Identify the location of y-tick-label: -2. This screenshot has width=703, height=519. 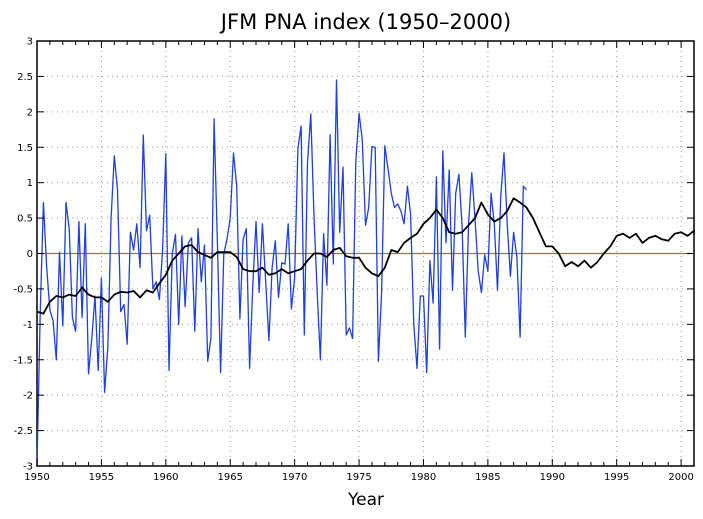
(28, 396).